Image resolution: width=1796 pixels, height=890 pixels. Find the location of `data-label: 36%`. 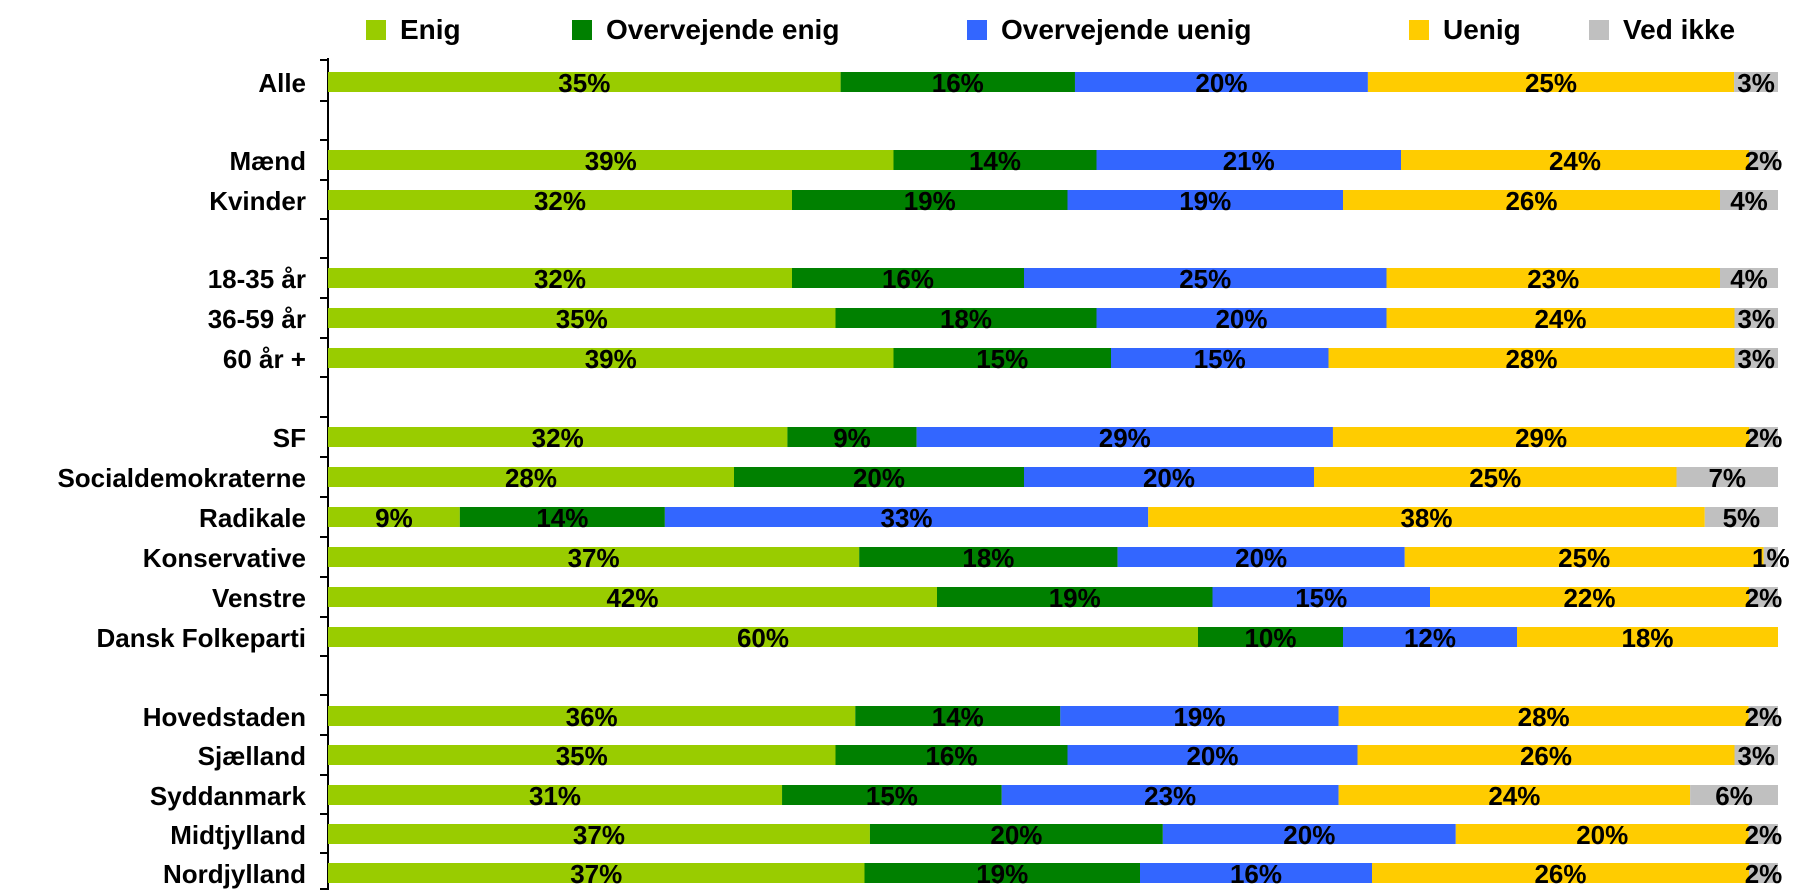

data-label: 36% is located at coordinates (592, 717).